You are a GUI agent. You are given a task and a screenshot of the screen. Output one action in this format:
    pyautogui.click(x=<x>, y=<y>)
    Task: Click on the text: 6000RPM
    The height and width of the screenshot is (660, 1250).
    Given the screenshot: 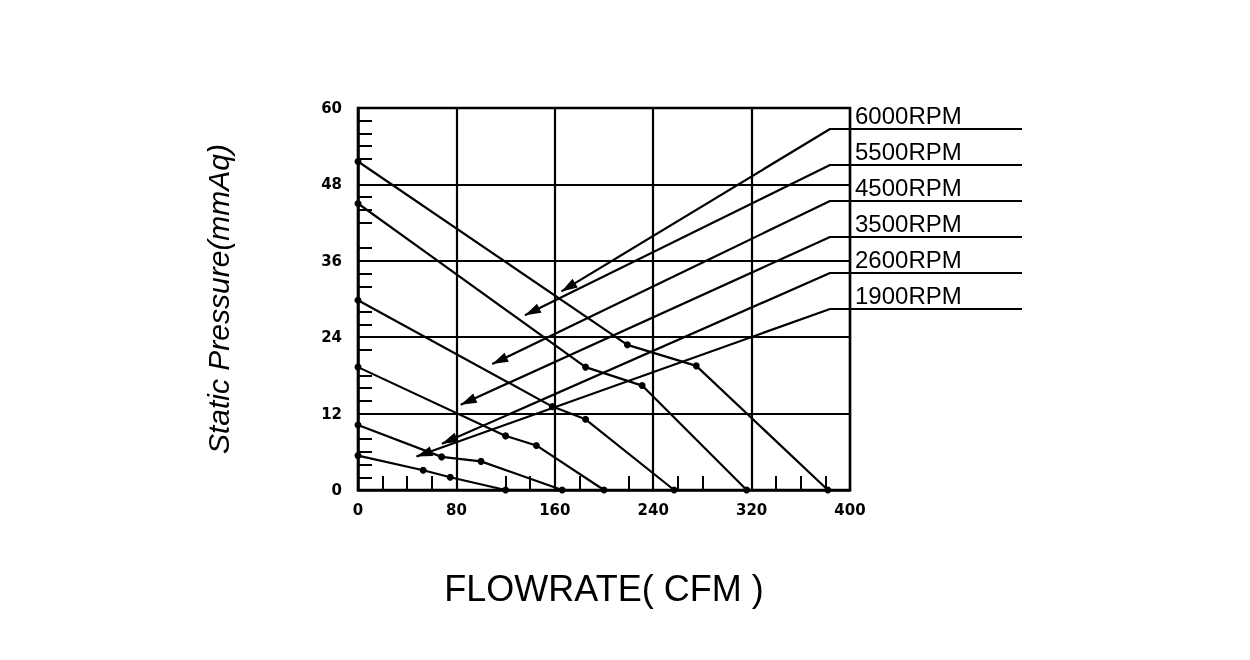 What is the action you would take?
    pyautogui.click(x=908, y=115)
    